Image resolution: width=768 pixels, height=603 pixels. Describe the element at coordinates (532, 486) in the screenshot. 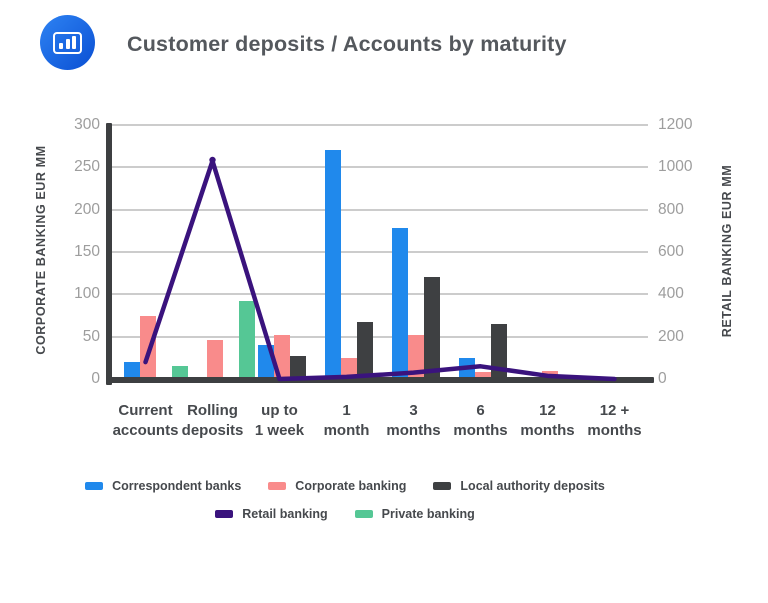

I see `legend-label: Local authority deposits` at that location.